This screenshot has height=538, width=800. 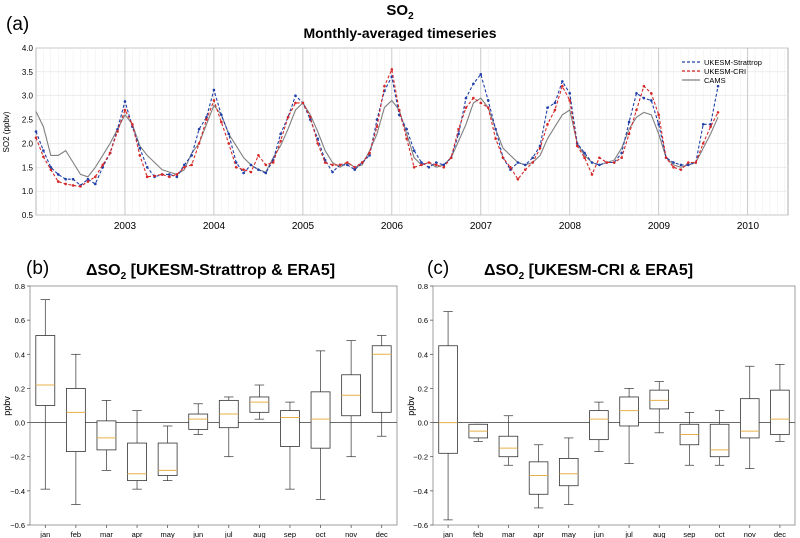 What do you see at coordinates (598, 534) in the screenshot?
I see `box-c-x-tick-label: jun` at bounding box center [598, 534].